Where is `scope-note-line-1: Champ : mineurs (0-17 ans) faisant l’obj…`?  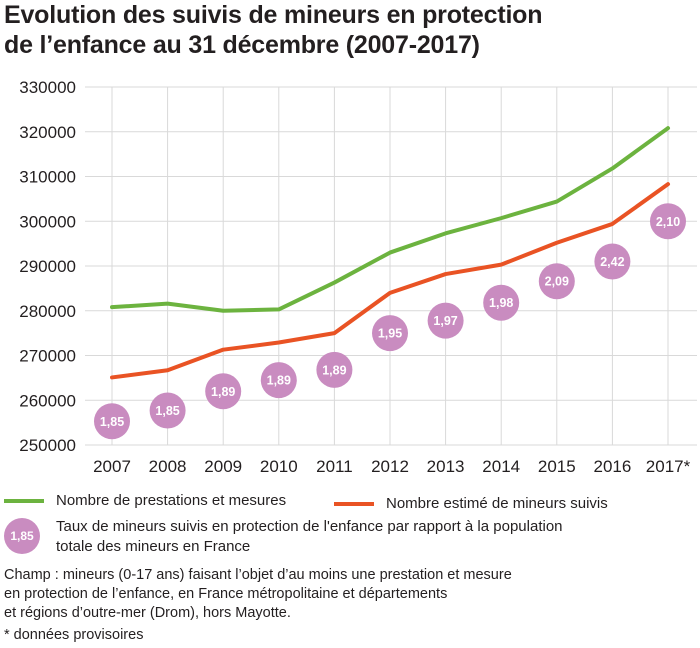 scope-note-line-1: Champ : mineurs (0-17 ans) faisant l’obj… is located at coordinates (258, 575).